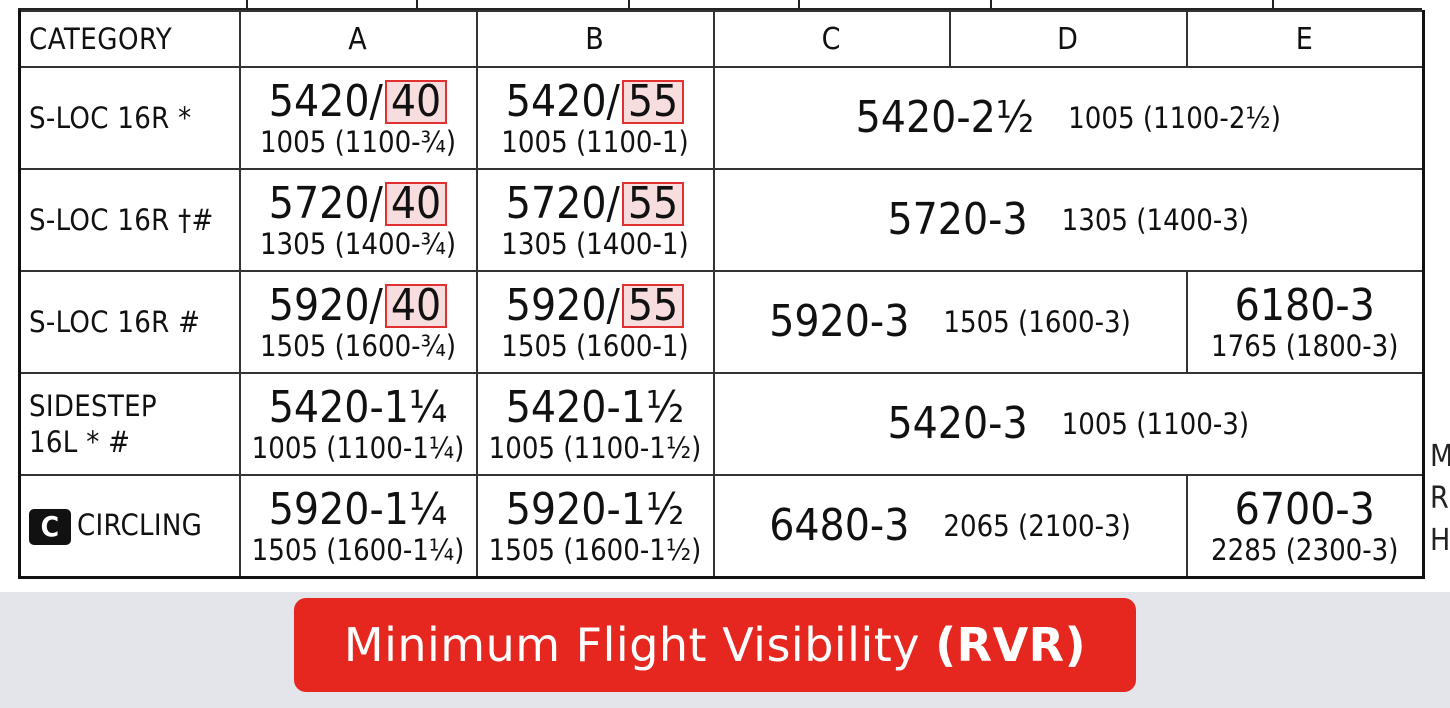  What do you see at coordinates (839, 321) in the screenshot?
I see `minimum-value: 5920-3` at bounding box center [839, 321].